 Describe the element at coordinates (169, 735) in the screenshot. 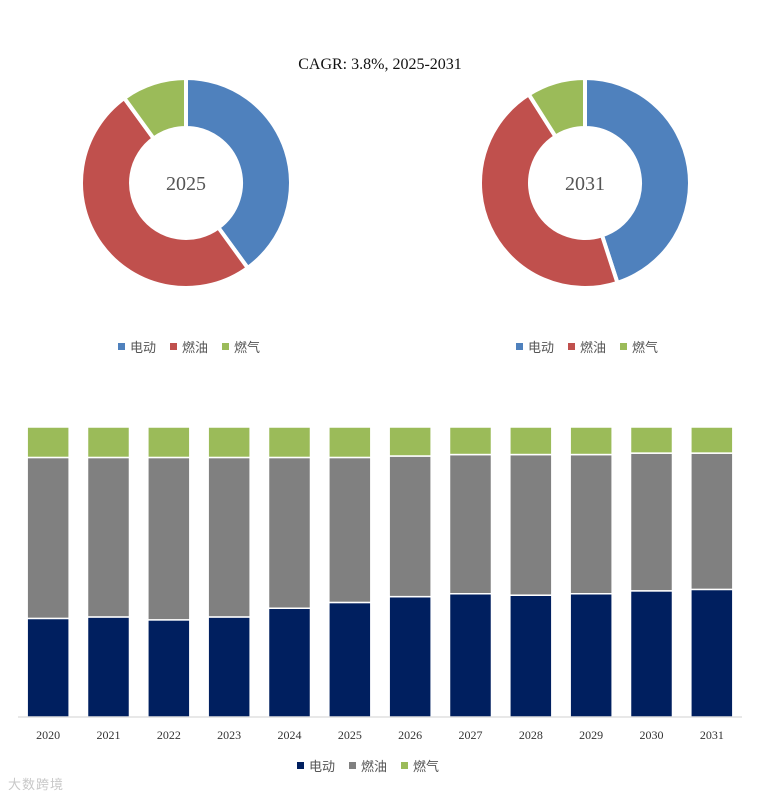

I see `x-tick-label: 2022` at that location.